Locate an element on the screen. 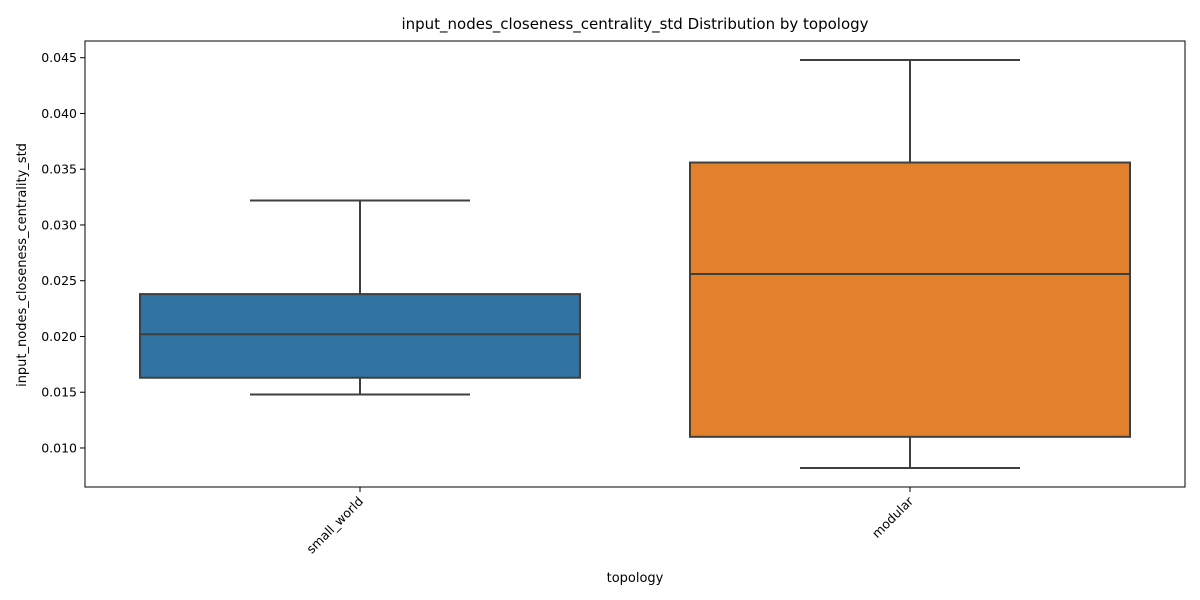  y-axis-label: input_nodes_closeness_centrality_std is located at coordinates (22, 265).